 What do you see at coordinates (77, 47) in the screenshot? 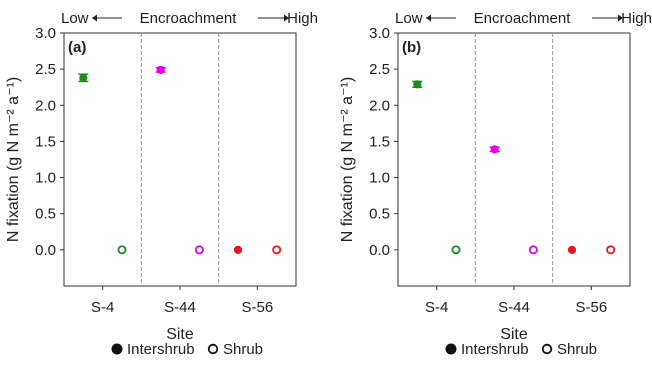
I see `panel-label: (a)` at bounding box center [77, 47].